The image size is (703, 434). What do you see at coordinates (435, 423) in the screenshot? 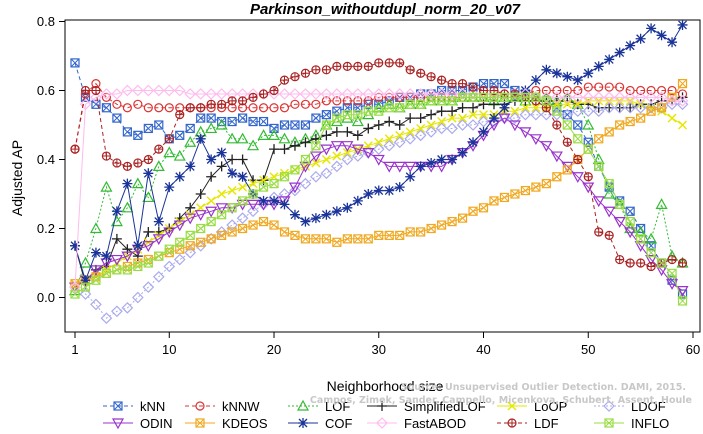
I see `legend-label: FastABOD` at bounding box center [435, 423].